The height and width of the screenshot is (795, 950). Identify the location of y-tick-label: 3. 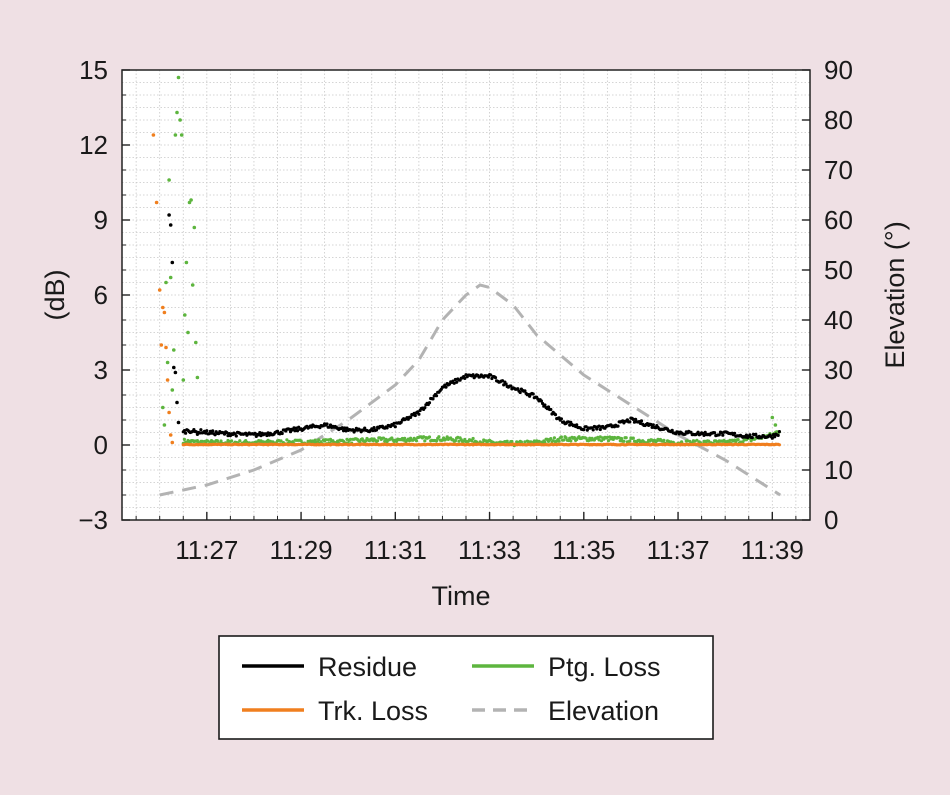
(101, 370).